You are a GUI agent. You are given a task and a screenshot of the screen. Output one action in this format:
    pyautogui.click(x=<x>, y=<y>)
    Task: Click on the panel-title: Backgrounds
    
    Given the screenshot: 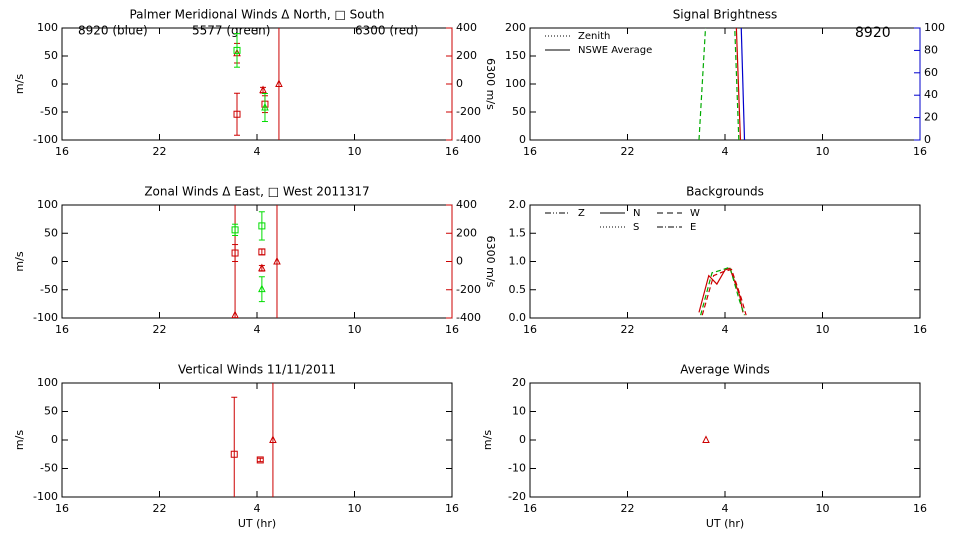 What is the action you would take?
    pyautogui.click(x=725, y=192)
    